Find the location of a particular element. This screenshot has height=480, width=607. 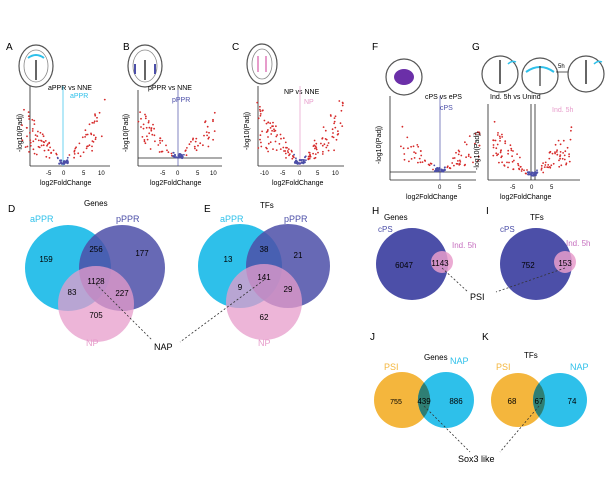

volcano-g-xtick: 0 is located at coordinates (532, 188).